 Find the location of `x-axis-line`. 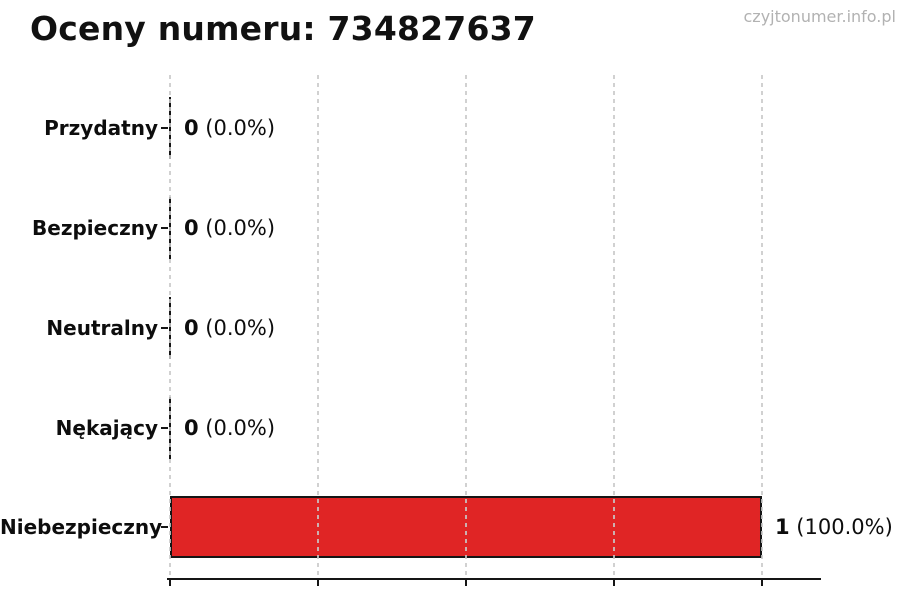

x-axis-line is located at coordinates (494, 579).